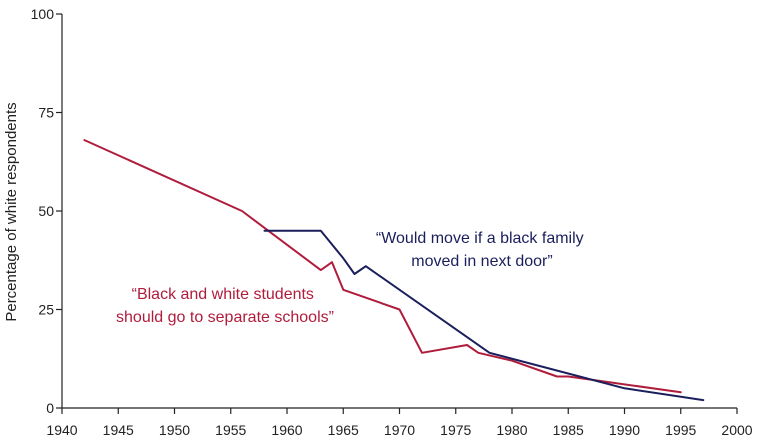 This screenshot has height=444, width=757. I want to click on annotation-would-move-line-1: “Would move if a black family, so click(480, 238).